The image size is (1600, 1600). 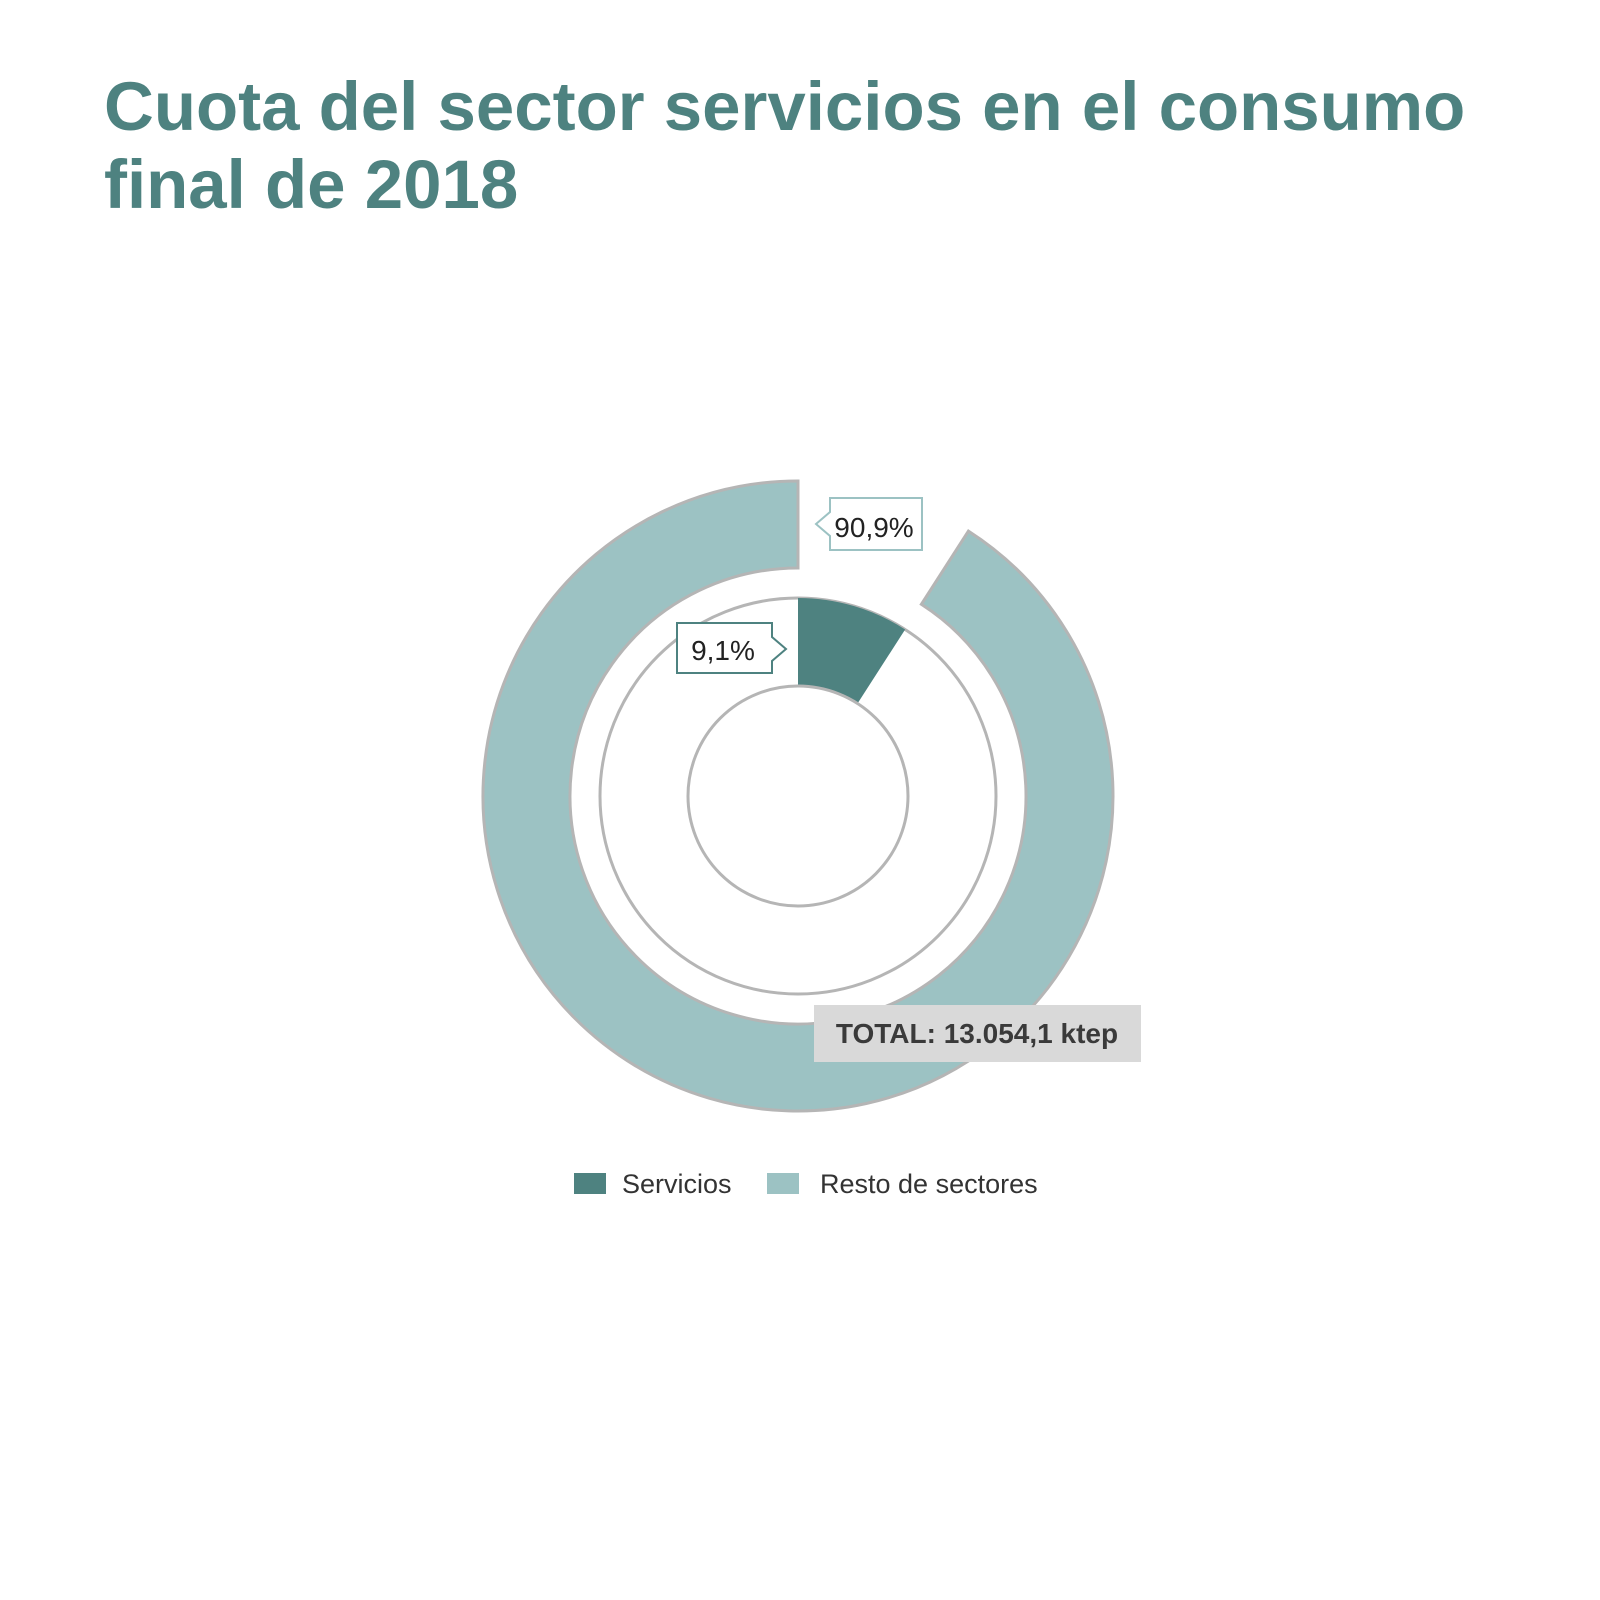 I want to click on total-box: TOTAL: 13.054,1 ktep, so click(x=977, y=1033).